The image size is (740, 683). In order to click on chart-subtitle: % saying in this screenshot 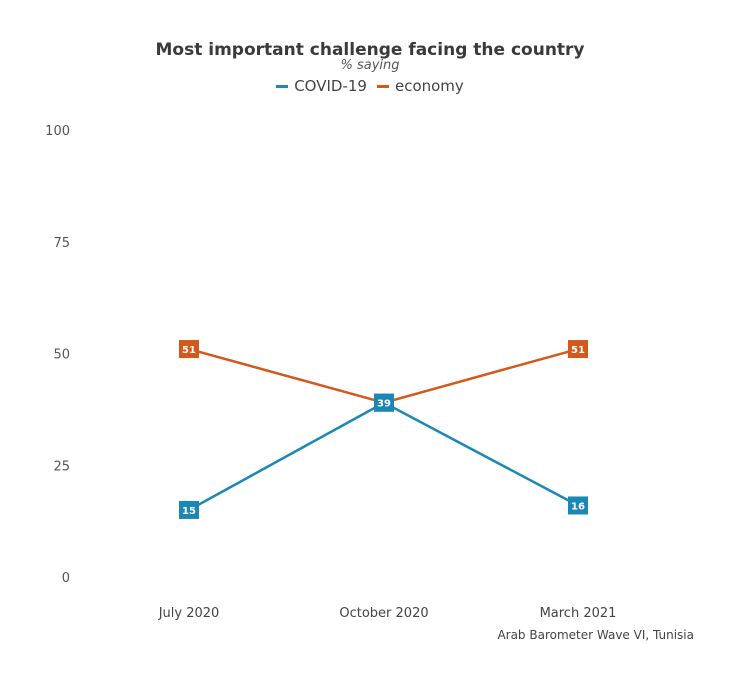, I will do `click(370, 65)`.